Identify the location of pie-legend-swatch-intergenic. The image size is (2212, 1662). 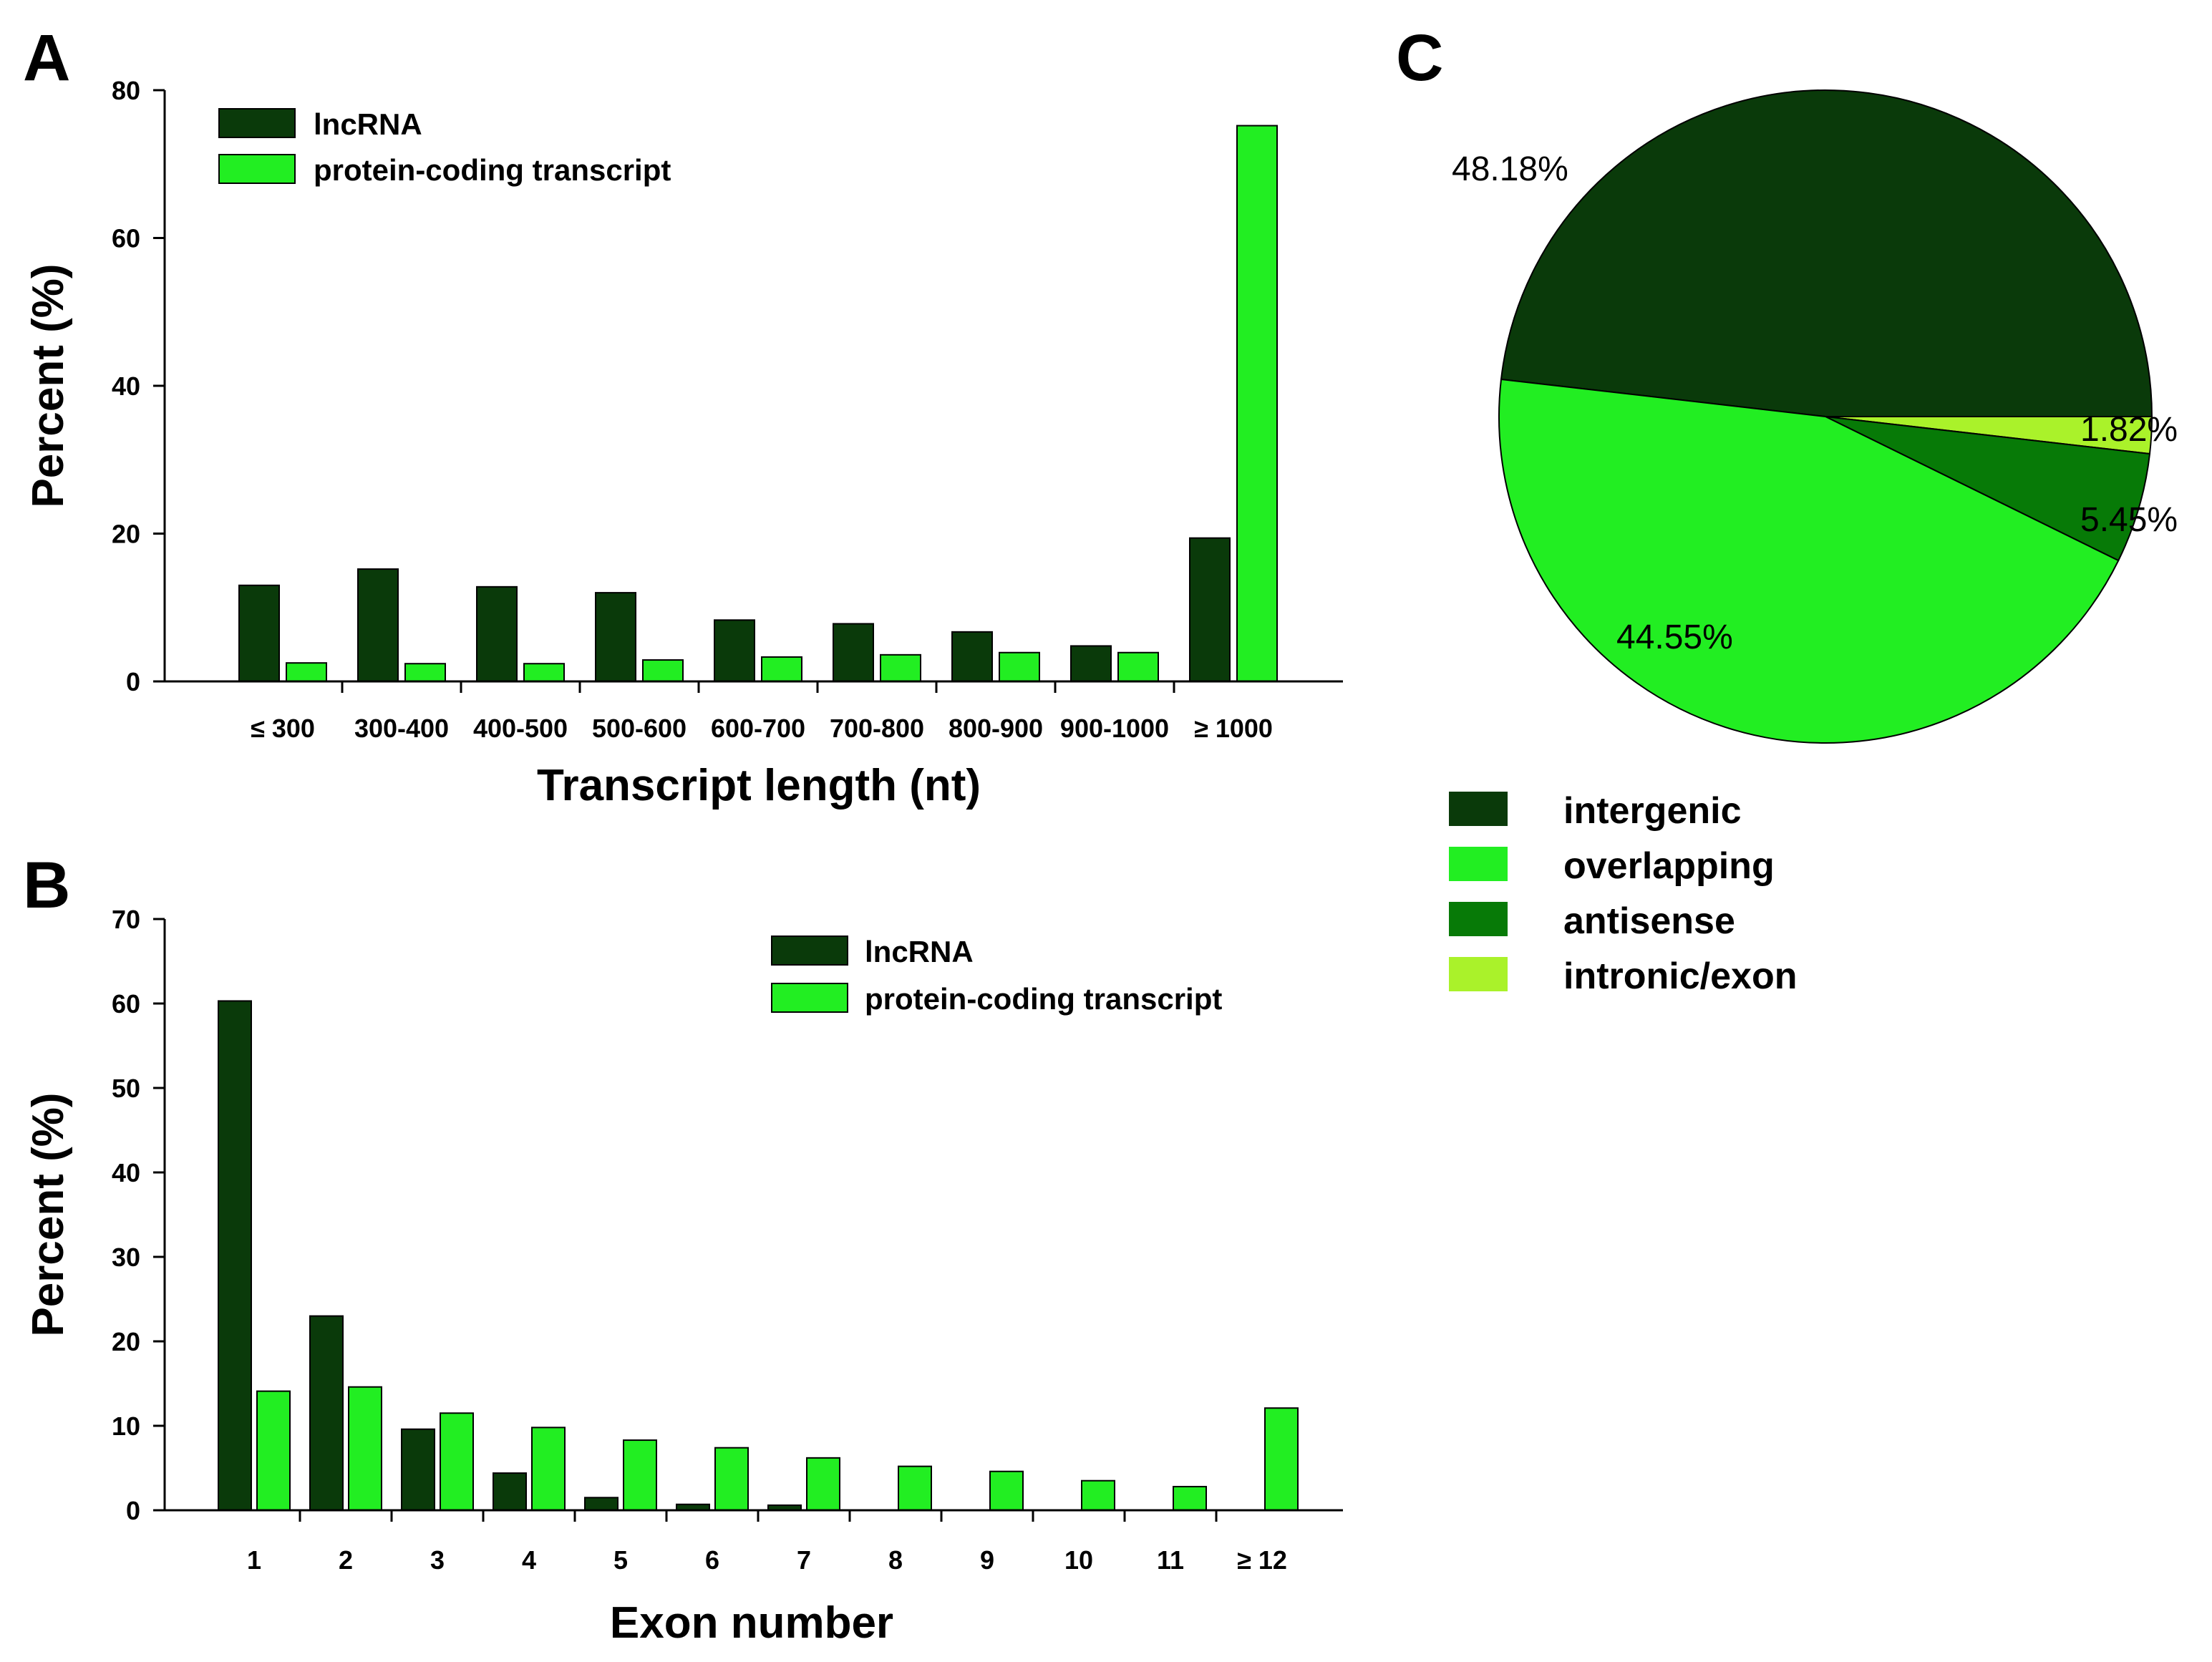
(1479, 809).